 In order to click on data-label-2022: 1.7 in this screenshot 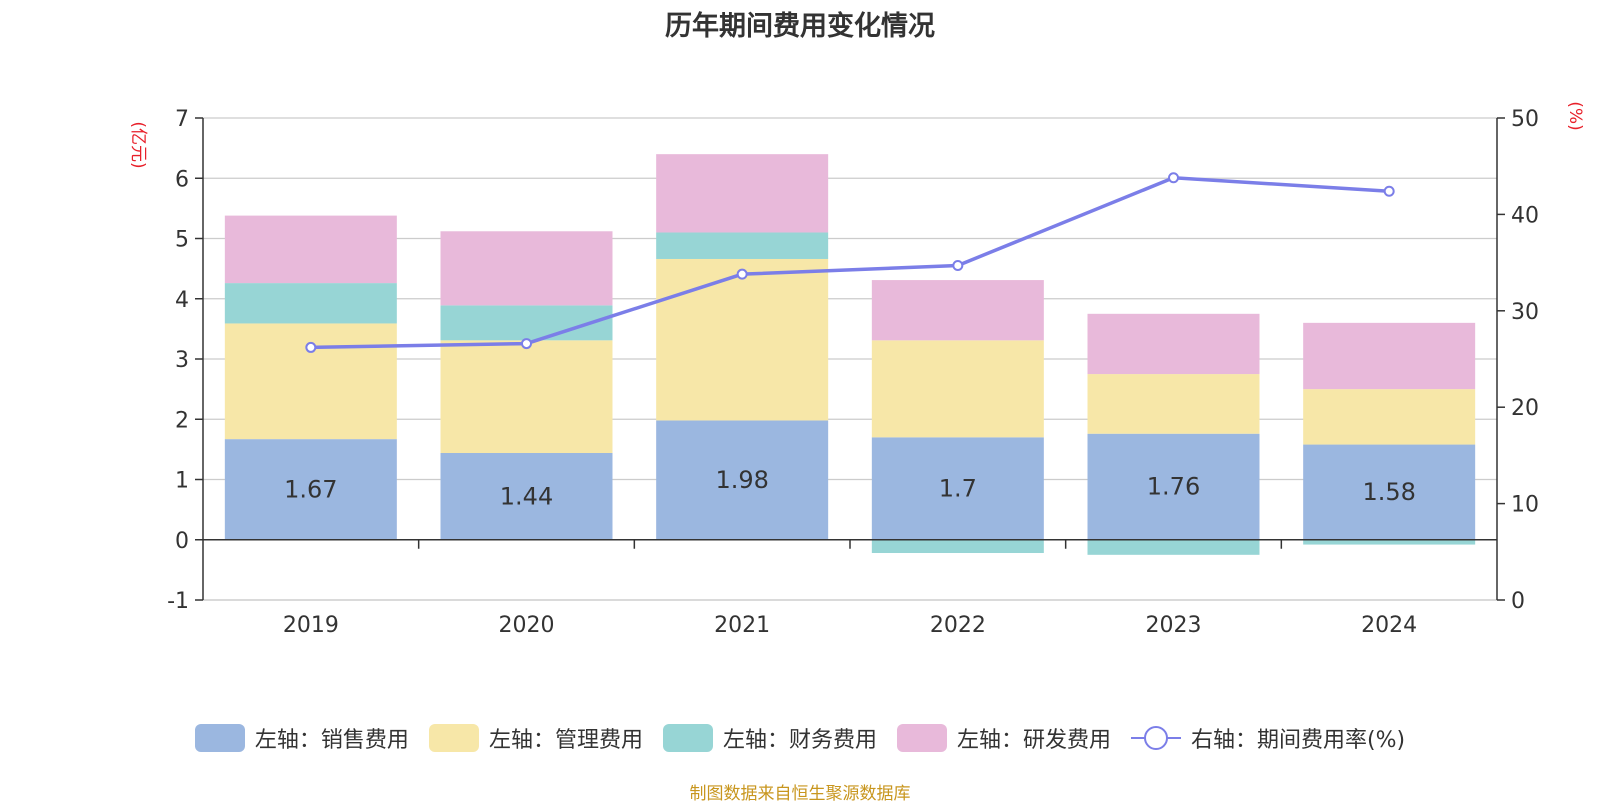, I will do `click(958, 489)`.